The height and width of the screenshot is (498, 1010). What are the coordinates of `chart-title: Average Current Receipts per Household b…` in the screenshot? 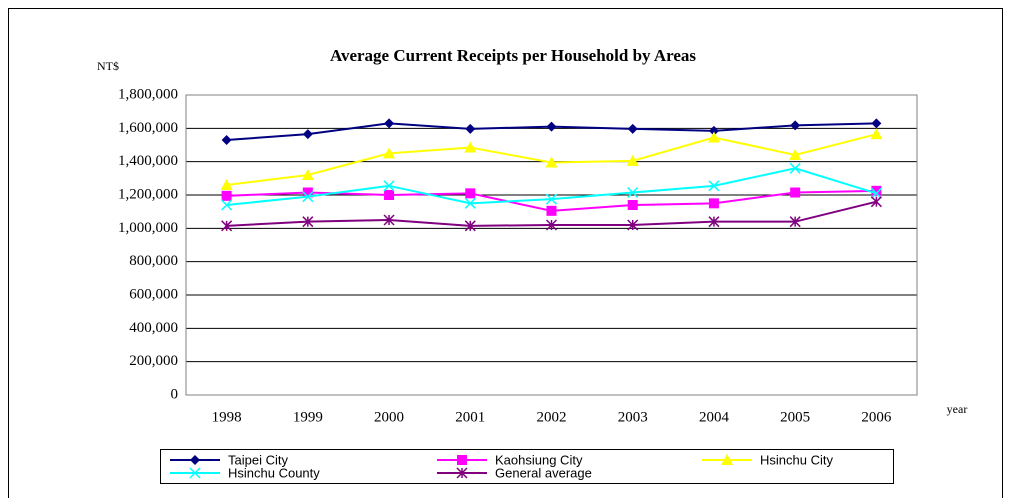 It's located at (513, 55).